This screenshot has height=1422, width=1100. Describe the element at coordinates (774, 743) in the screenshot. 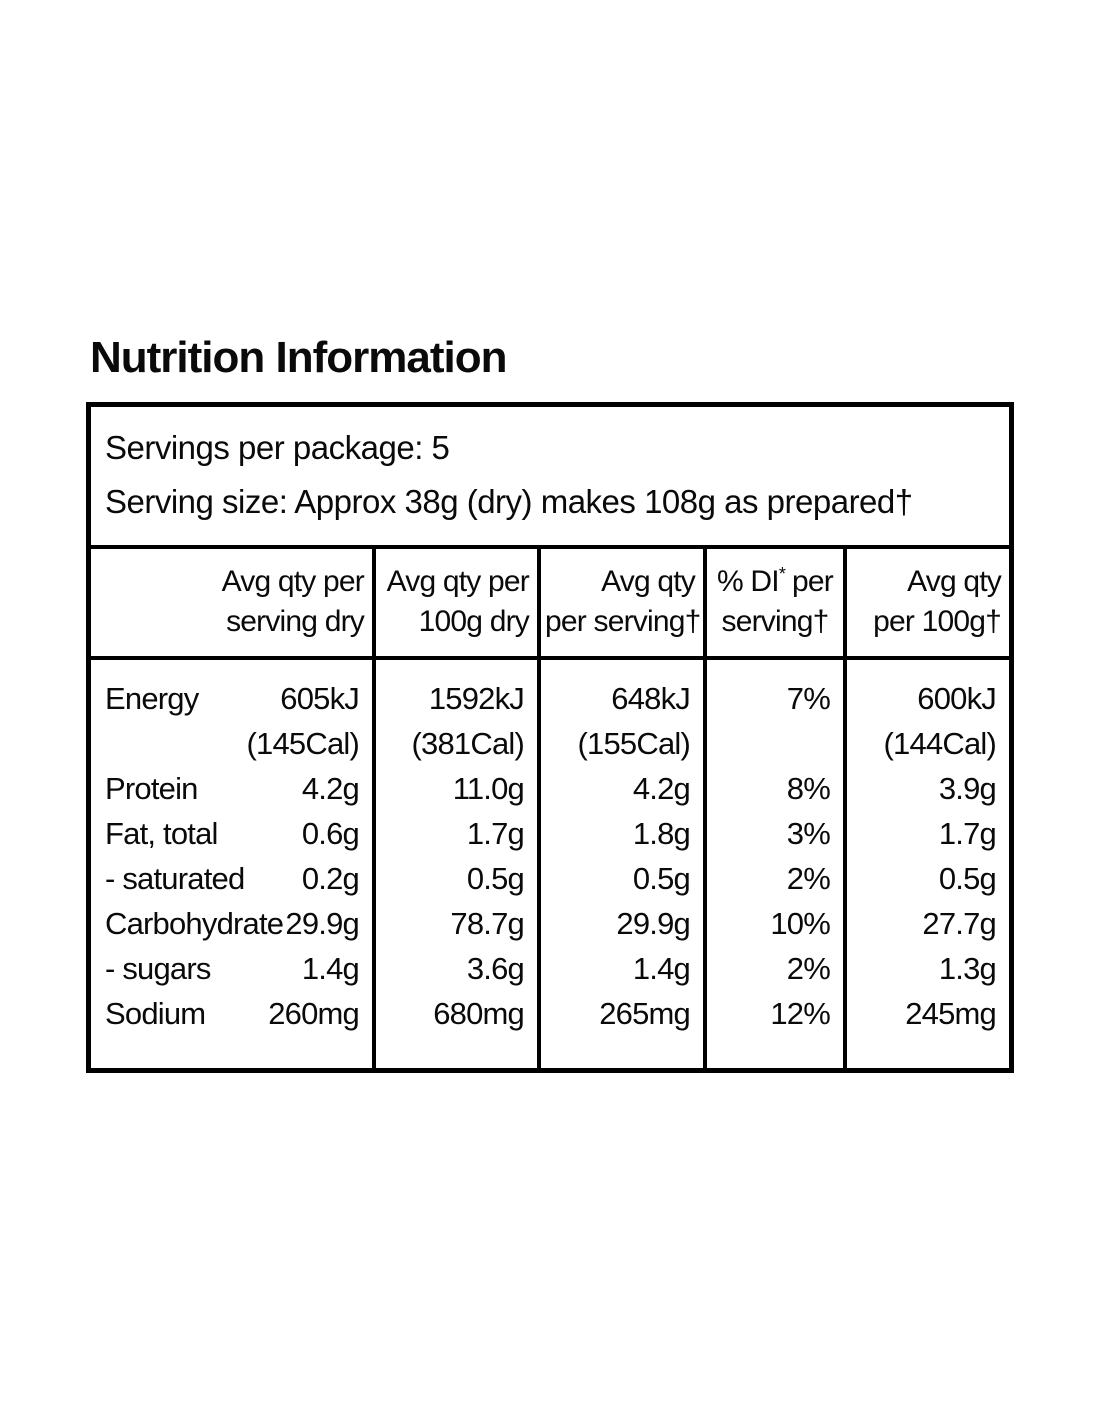

I see `value-di-per-serving` at that location.